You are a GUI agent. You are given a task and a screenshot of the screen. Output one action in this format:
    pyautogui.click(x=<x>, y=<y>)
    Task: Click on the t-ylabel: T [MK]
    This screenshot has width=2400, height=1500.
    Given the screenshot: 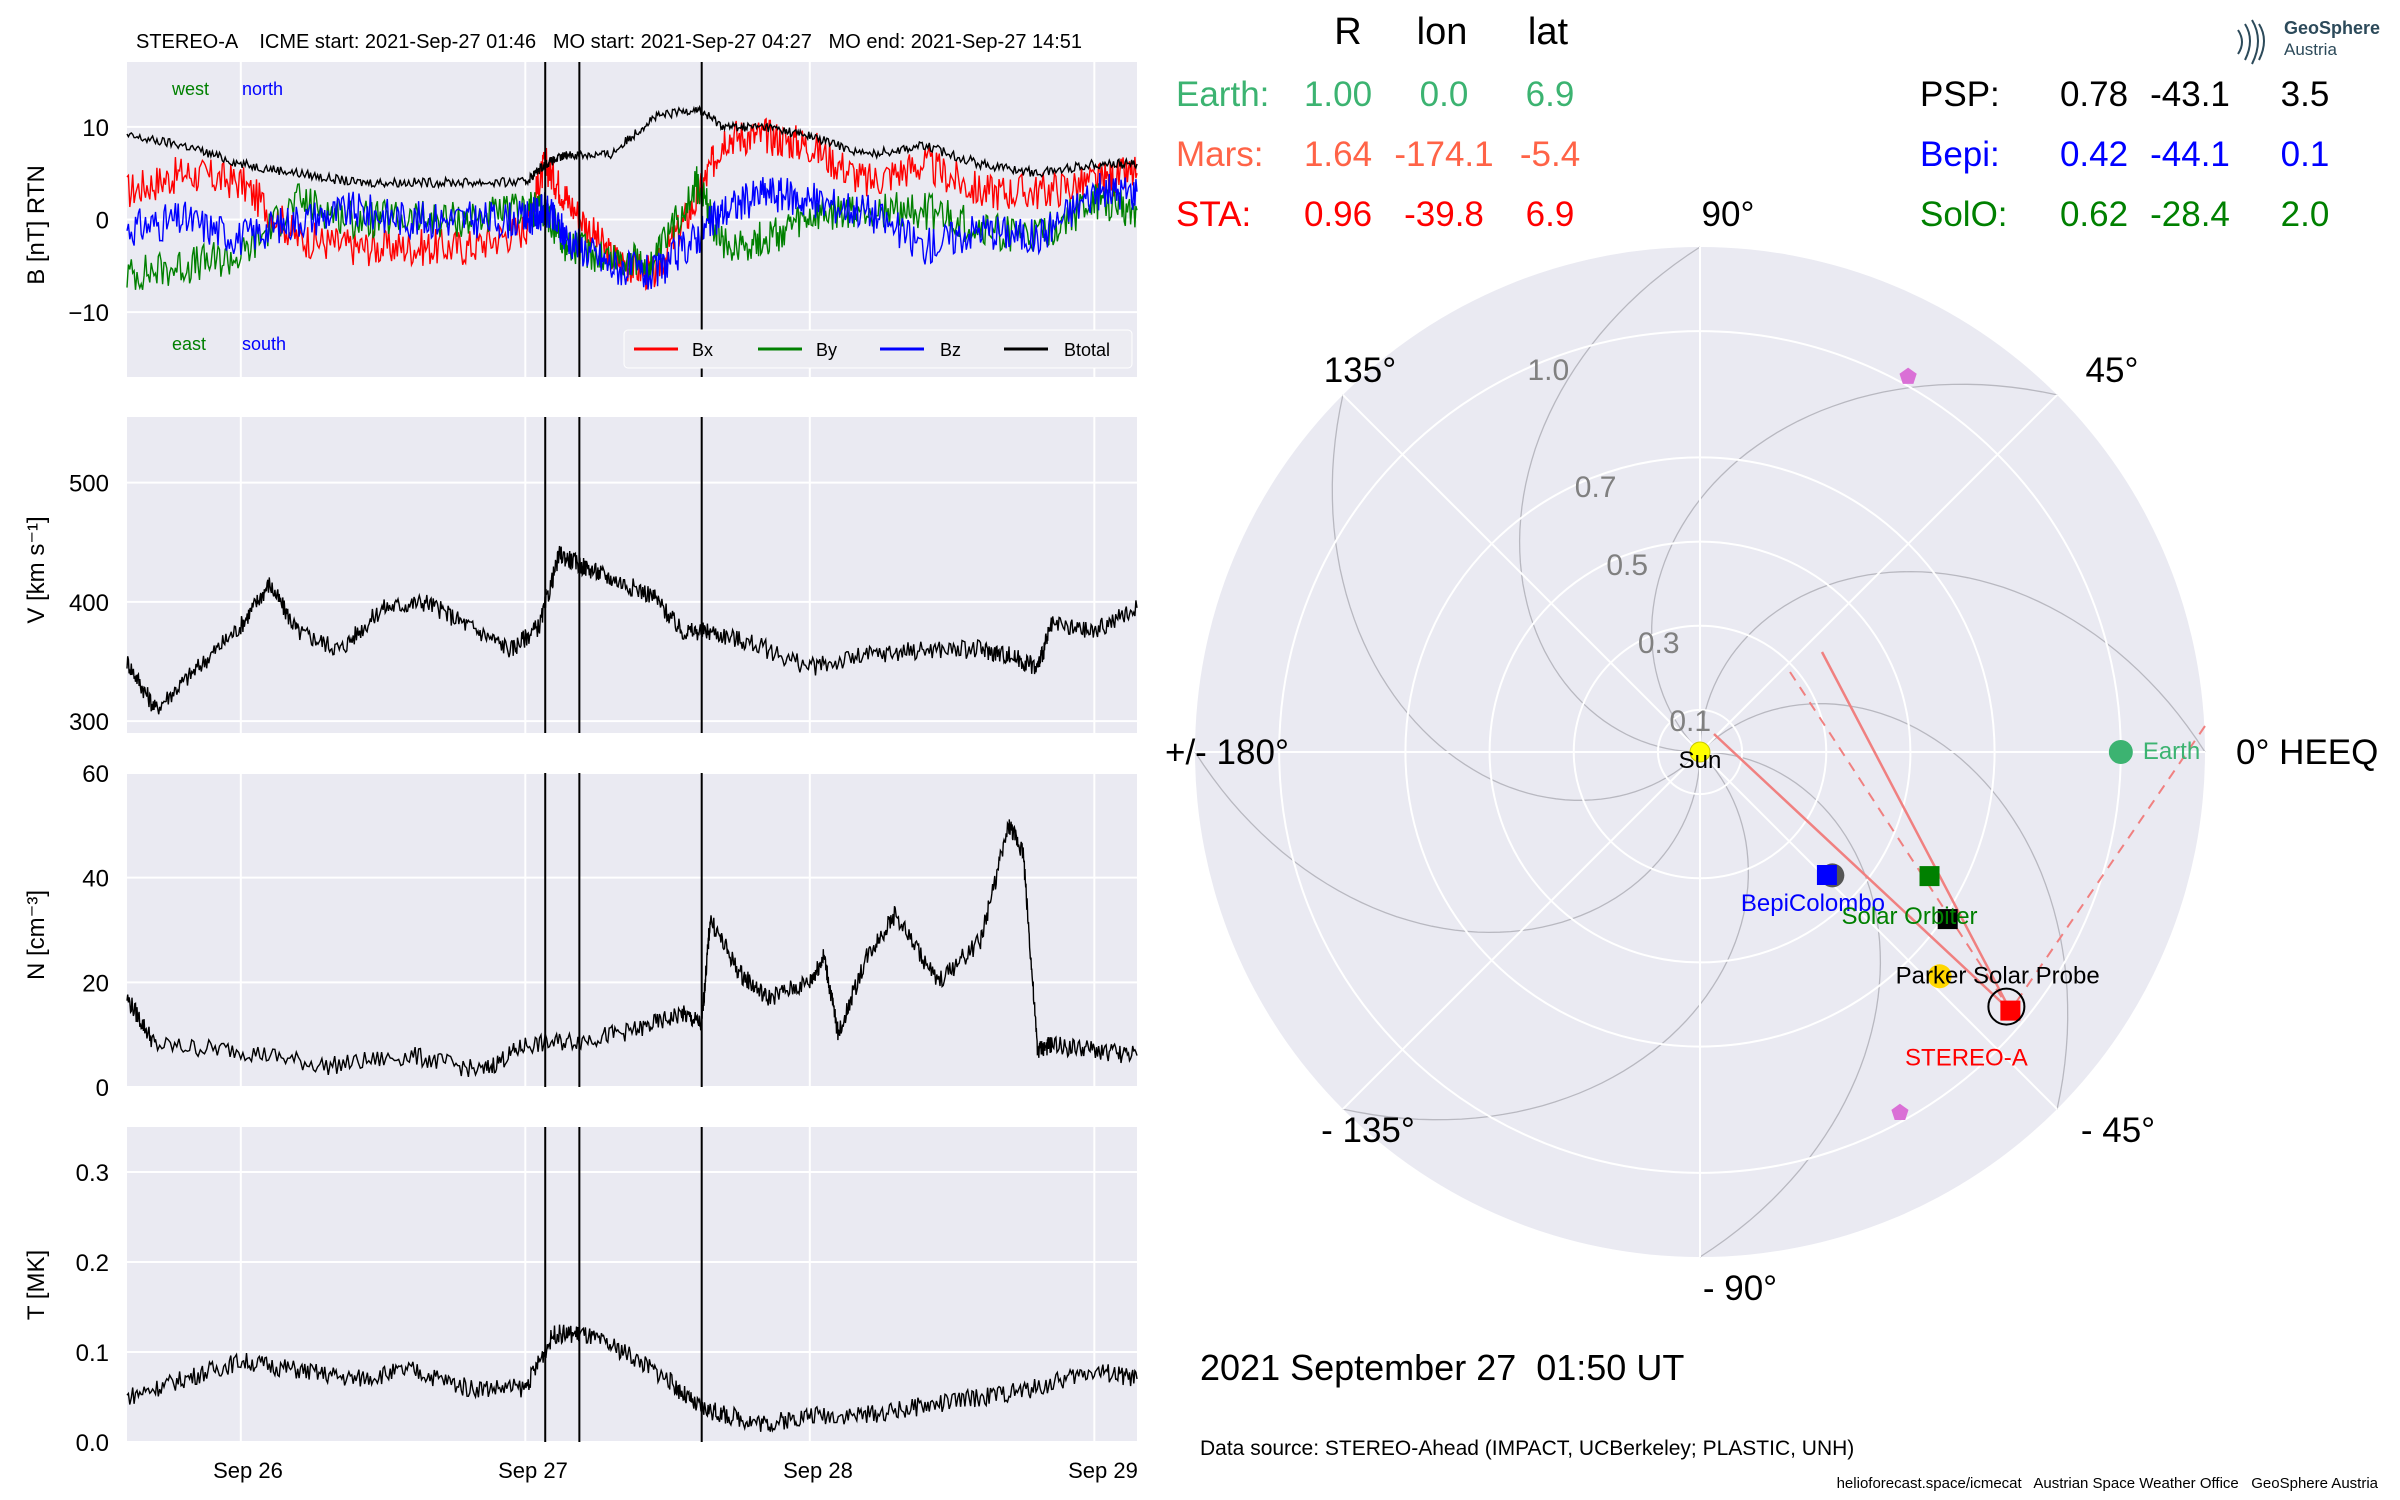 What is the action you would take?
    pyautogui.click(x=36, y=1285)
    